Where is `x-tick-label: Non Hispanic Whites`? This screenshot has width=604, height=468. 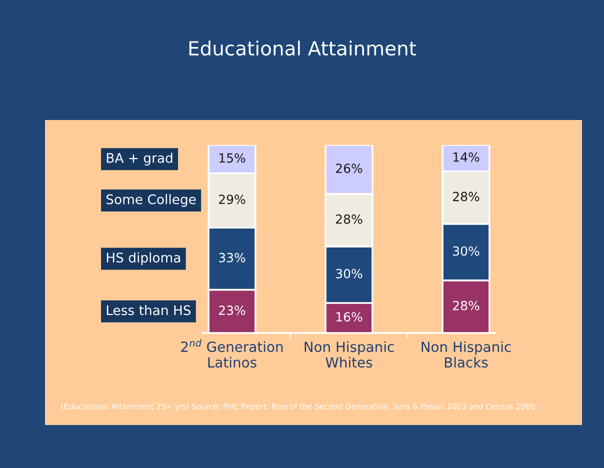 x-tick-label: Non Hispanic Whites is located at coordinates (349, 354).